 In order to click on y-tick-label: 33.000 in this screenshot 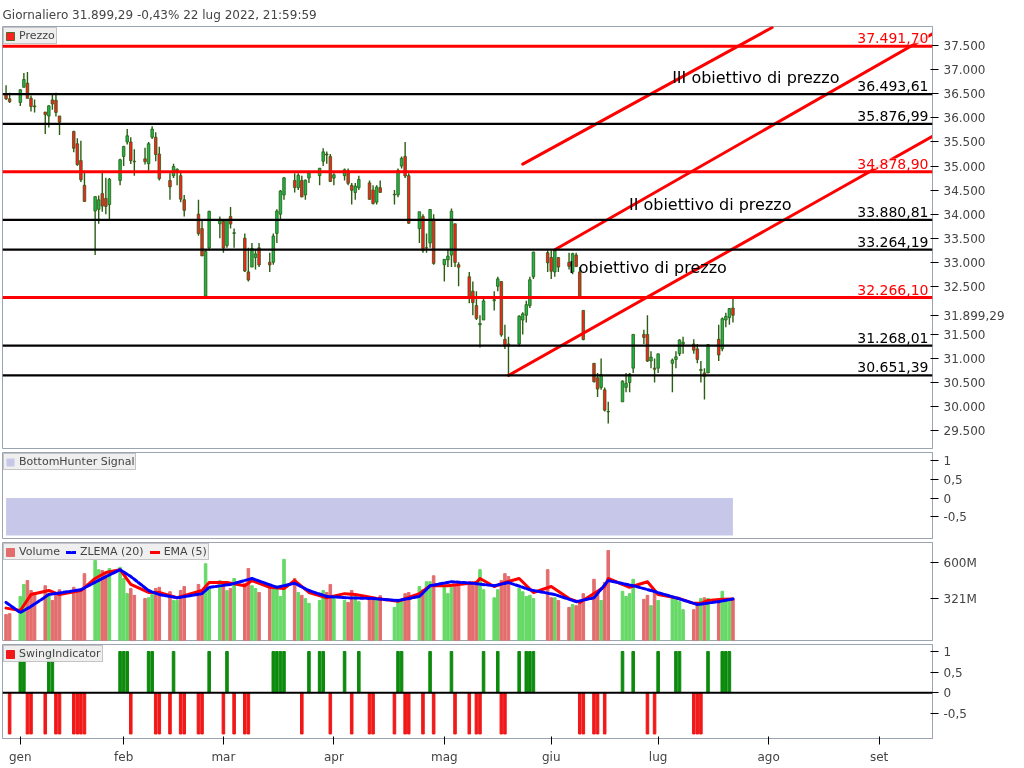, I will do `click(964, 262)`.